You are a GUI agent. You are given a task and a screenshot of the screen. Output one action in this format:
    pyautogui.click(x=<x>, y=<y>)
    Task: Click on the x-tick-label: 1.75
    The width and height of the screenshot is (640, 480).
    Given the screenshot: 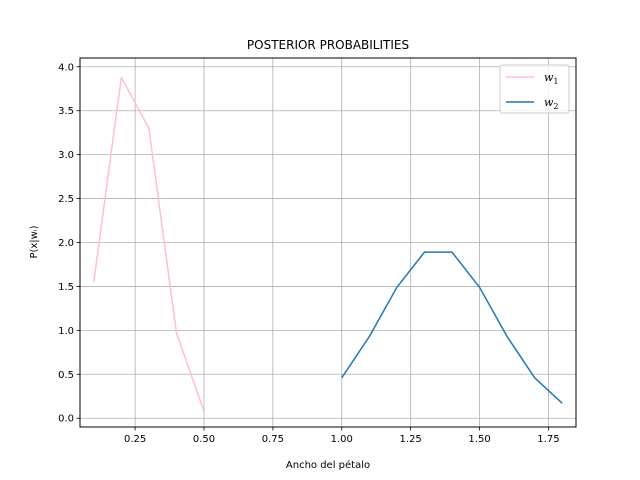 What is the action you would take?
    pyautogui.click(x=548, y=439)
    